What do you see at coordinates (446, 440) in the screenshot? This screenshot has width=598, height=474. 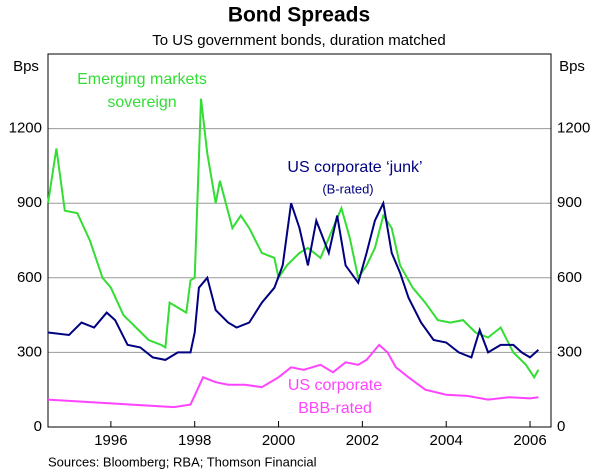 I see `x-tick-label: 2004` at bounding box center [446, 440].